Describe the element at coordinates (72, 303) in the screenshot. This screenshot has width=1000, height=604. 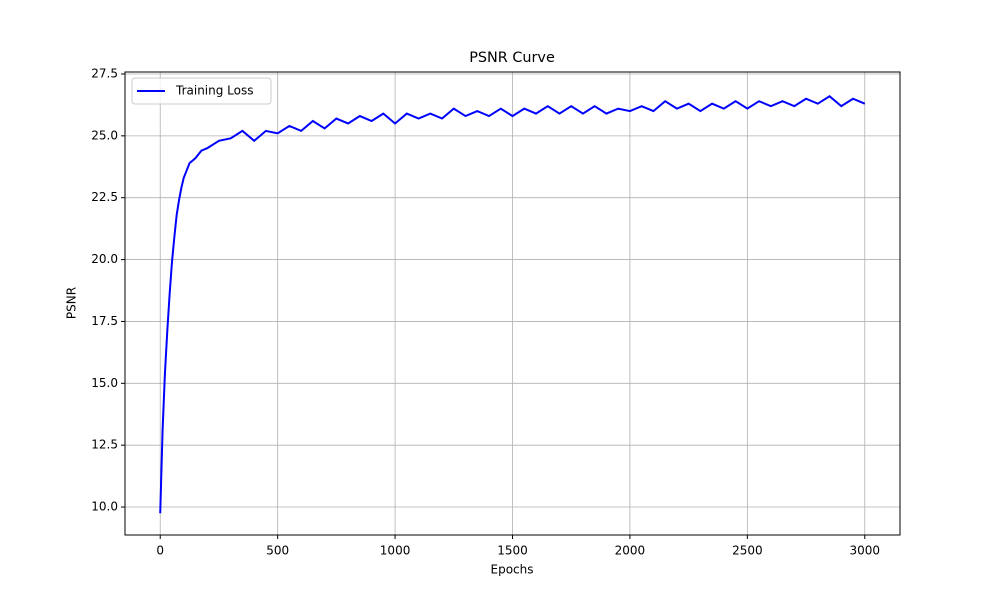
I see `y-axis-label: PSNR` at that location.